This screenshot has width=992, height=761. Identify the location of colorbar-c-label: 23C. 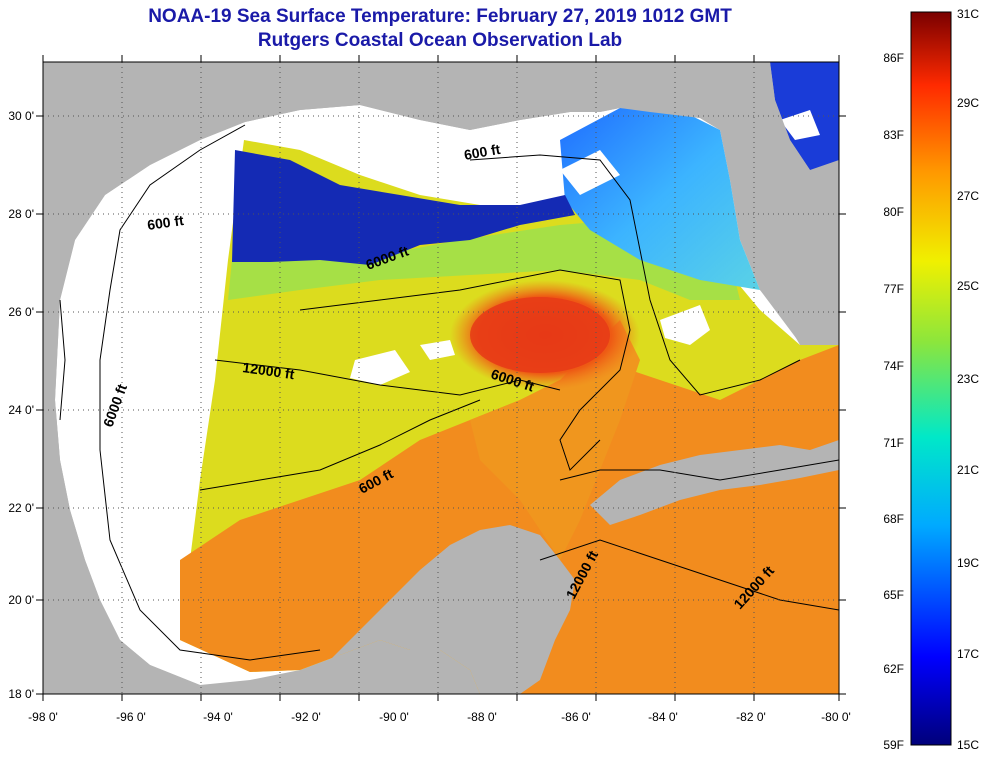
(968, 379).